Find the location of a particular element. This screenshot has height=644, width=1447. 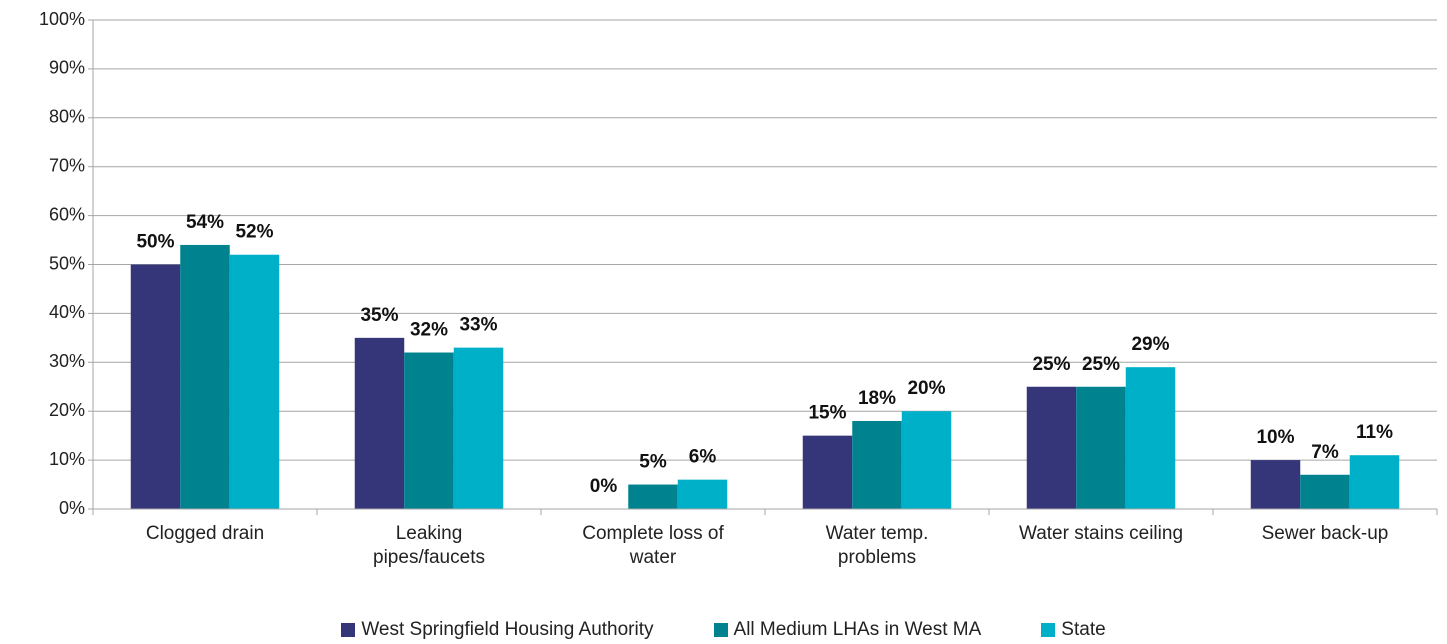

value-label: 7% is located at coordinates (1325, 452).